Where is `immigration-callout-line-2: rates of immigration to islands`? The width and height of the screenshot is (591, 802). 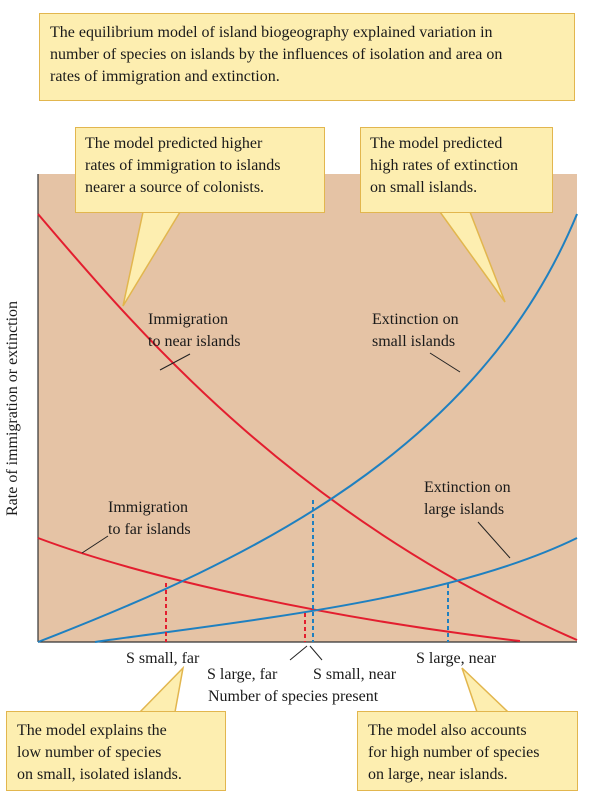 immigration-callout-line-2: rates of immigration to islands is located at coordinates (183, 165).